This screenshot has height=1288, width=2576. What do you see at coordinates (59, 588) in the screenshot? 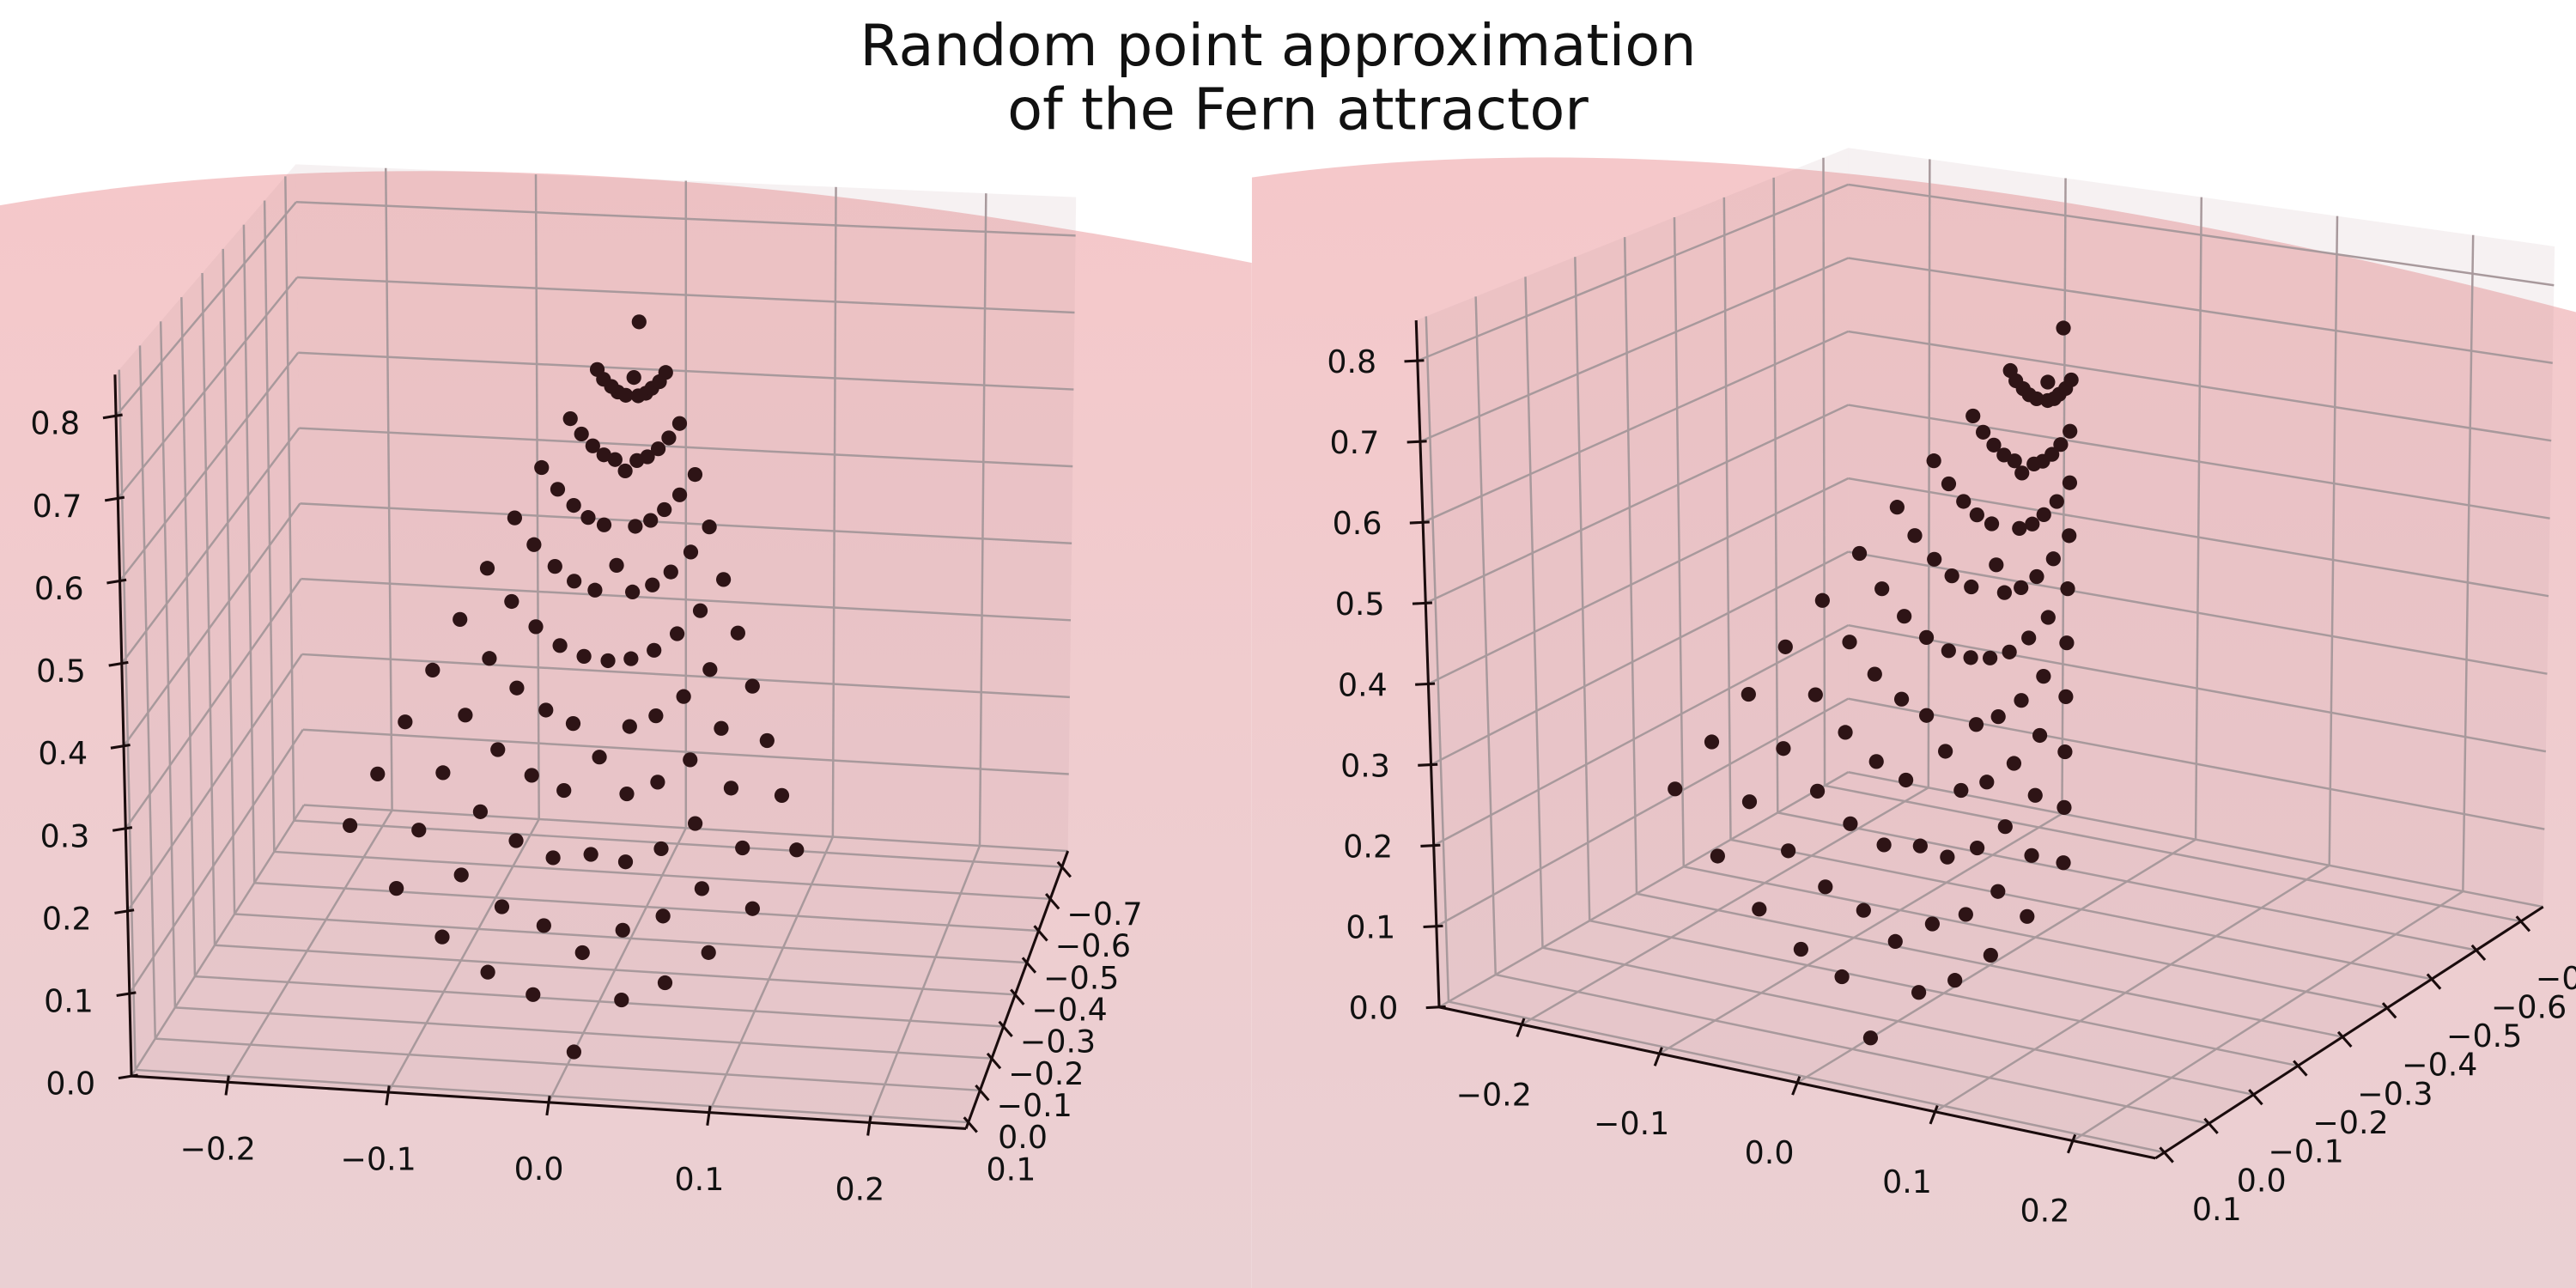
I see `z-tick-label: 0.6` at bounding box center [59, 588].